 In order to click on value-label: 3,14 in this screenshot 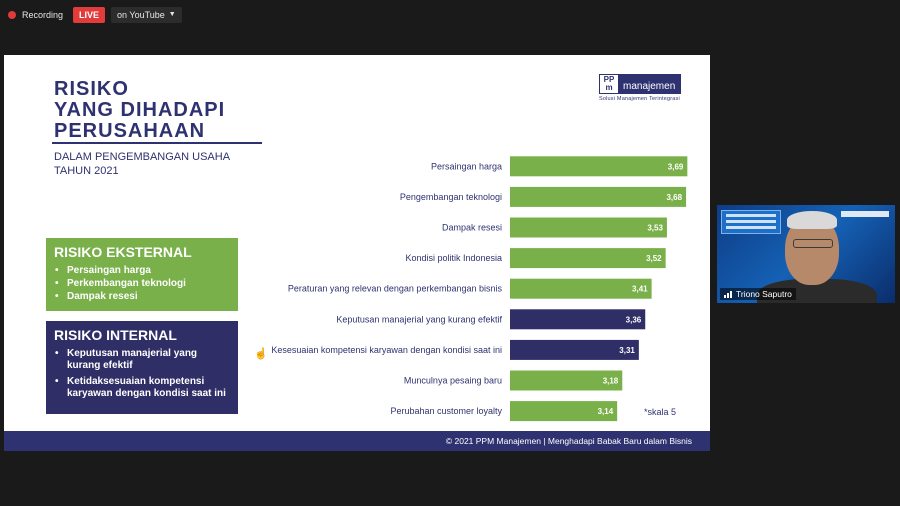, I will do `click(606, 411)`.